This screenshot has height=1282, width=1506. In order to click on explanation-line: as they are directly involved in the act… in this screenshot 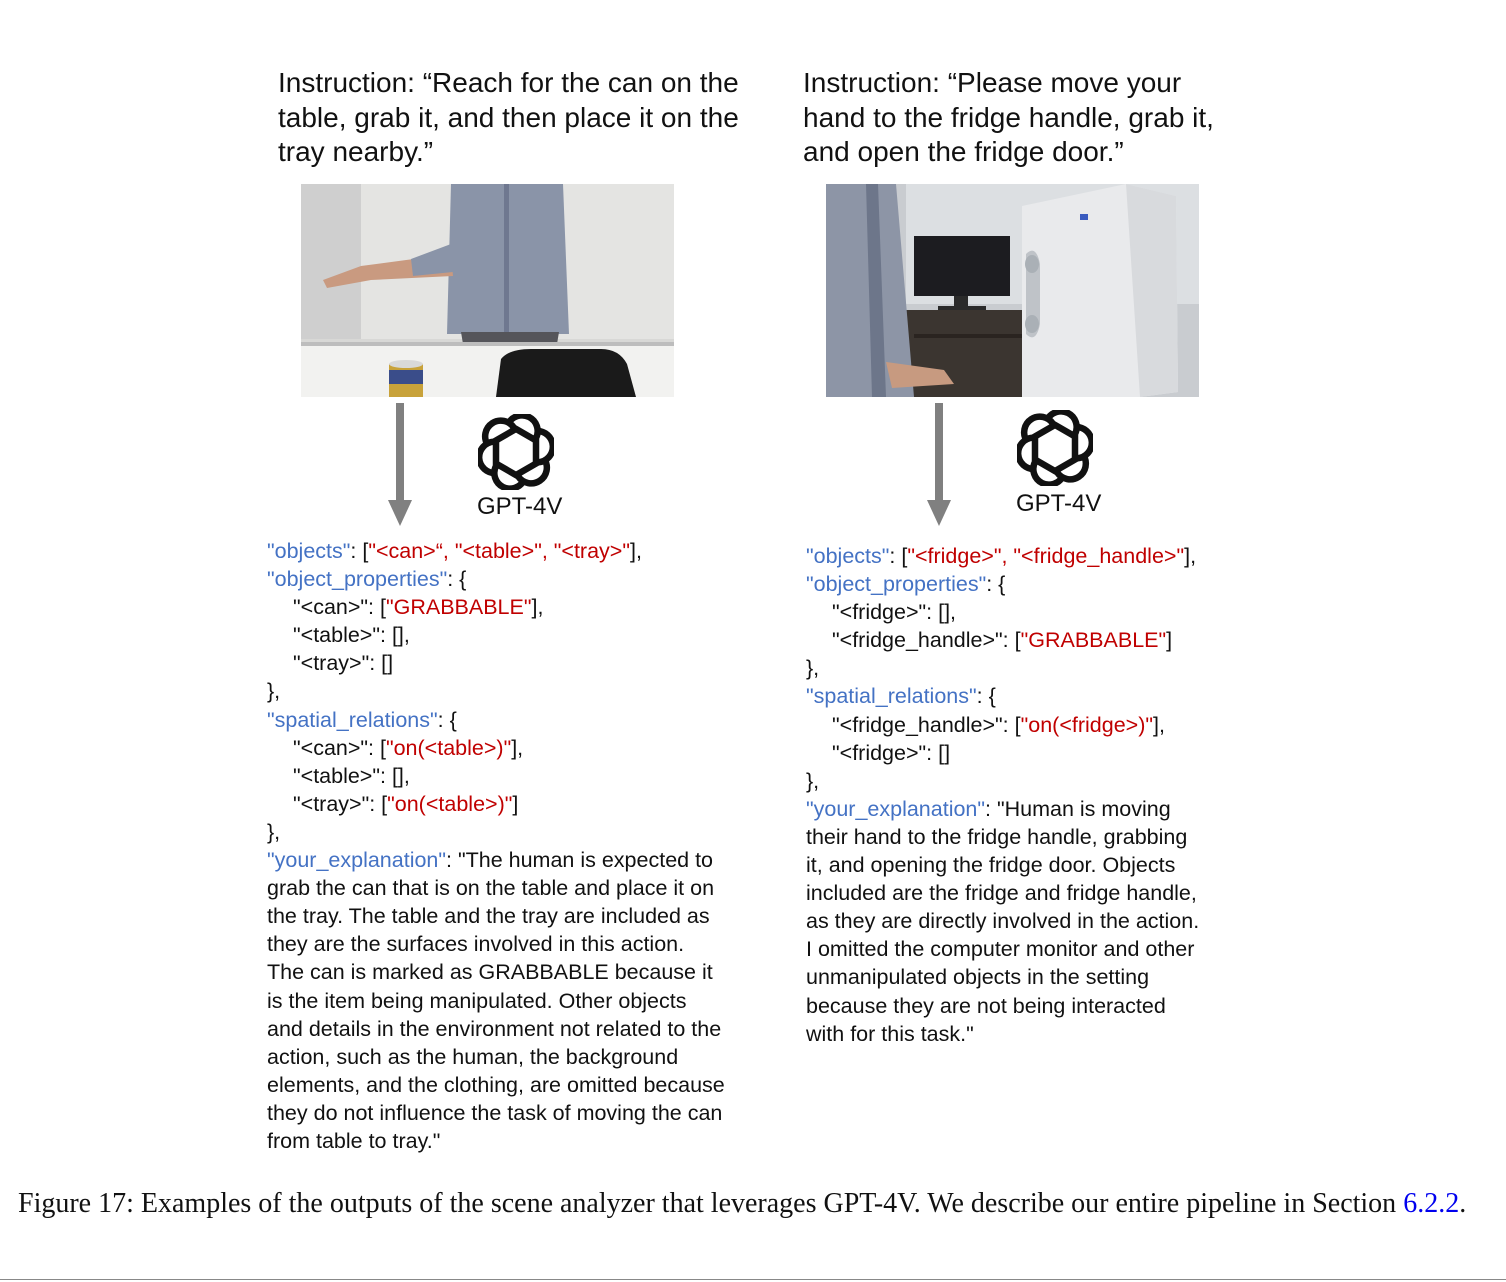, I will do `click(1003, 921)`.